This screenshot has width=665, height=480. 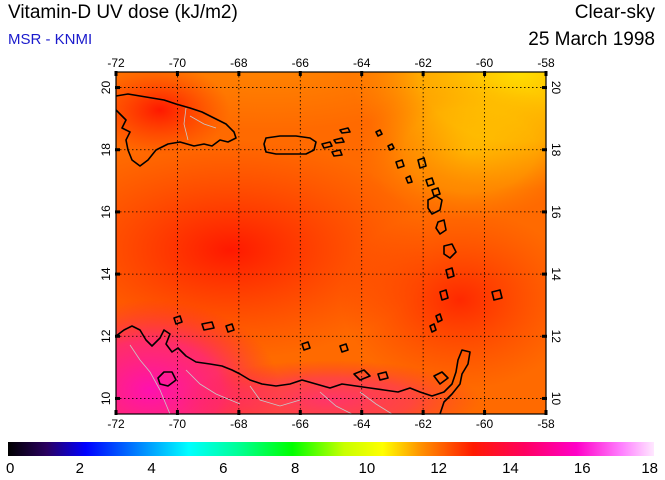 I want to click on colorbar-tick-label: 2, so click(x=80, y=468).